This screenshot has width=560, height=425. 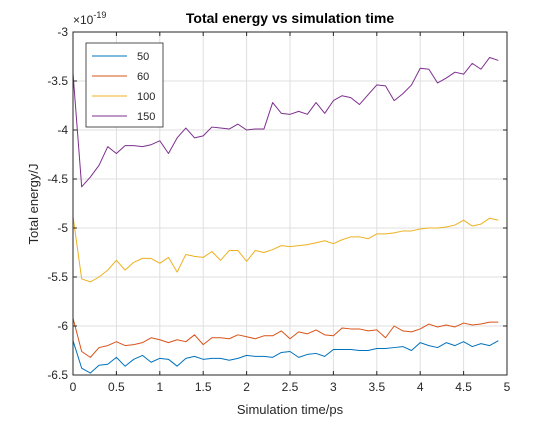 What do you see at coordinates (116, 387) in the screenshot?
I see `x-tick-label: 0.5` at bounding box center [116, 387].